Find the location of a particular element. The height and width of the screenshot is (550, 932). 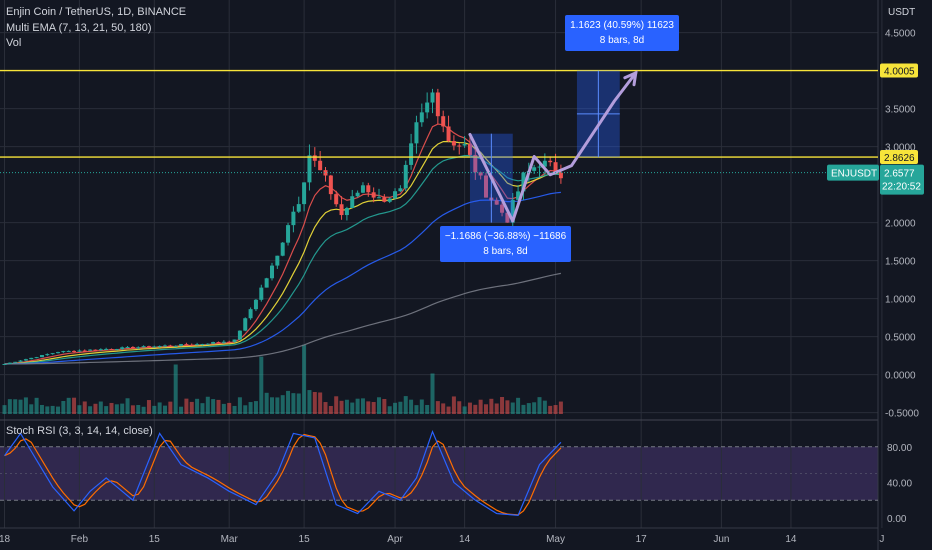

last-price-tag is located at coordinates (902, 179).